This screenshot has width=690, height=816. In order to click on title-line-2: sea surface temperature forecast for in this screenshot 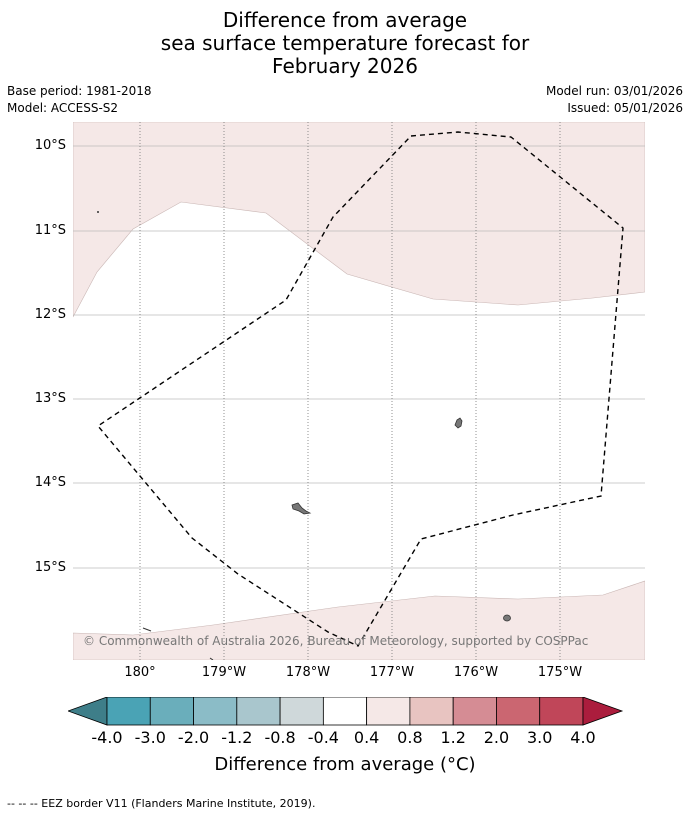, I will do `click(345, 43)`.